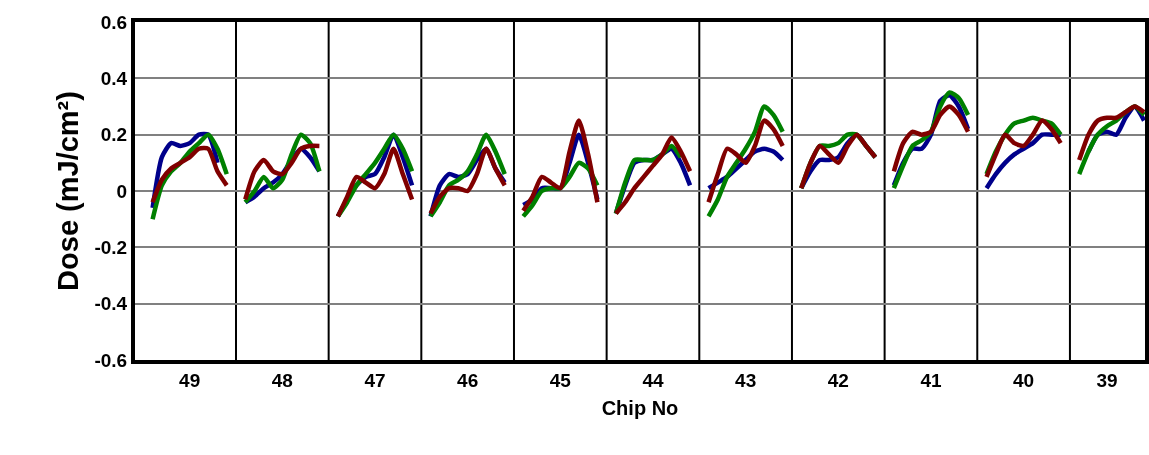 Image resolution: width=1149 pixels, height=455 pixels. What do you see at coordinates (375, 380) in the screenshot?
I see `x-tick-label: 47` at bounding box center [375, 380].